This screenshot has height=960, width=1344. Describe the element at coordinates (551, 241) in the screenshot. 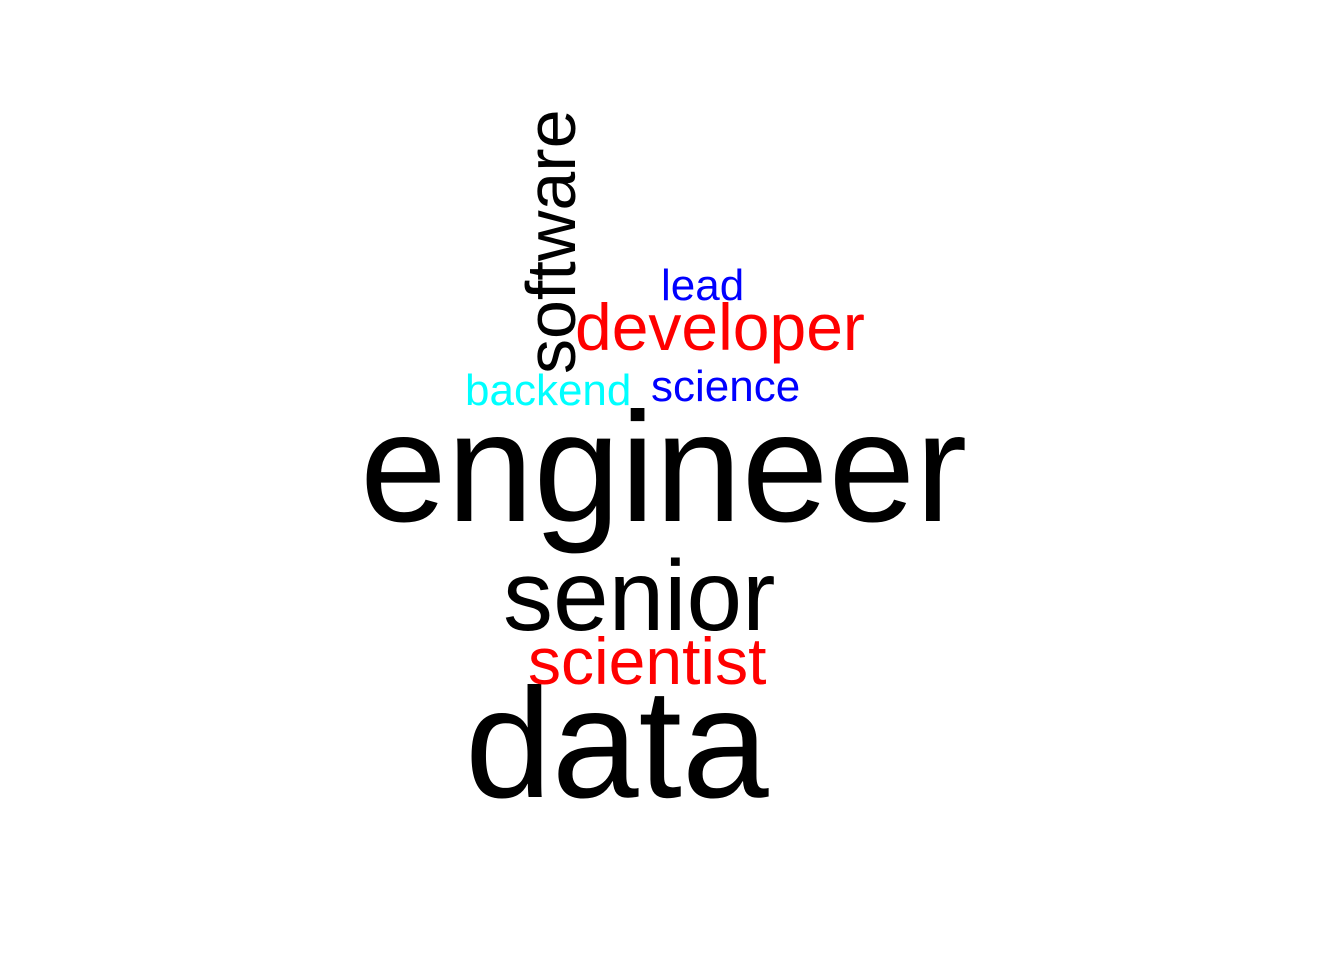

I see `word-software: software` at that location.